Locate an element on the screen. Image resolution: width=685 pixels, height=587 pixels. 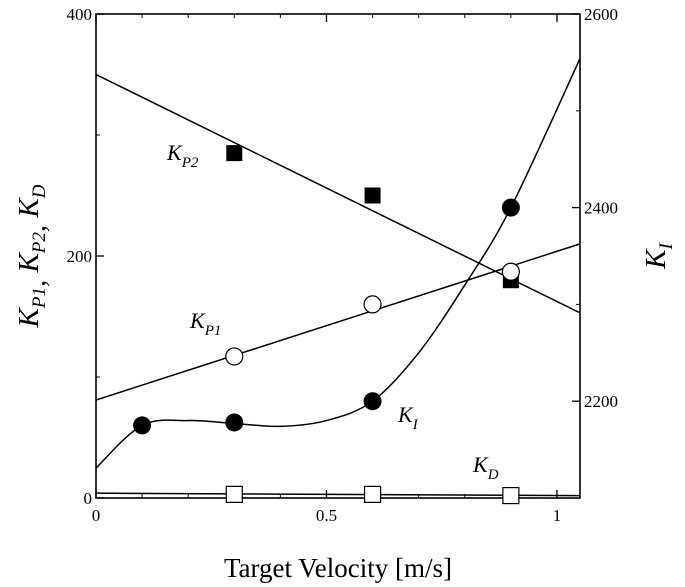
kp2-series-label: KP2 is located at coordinates (182, 155).